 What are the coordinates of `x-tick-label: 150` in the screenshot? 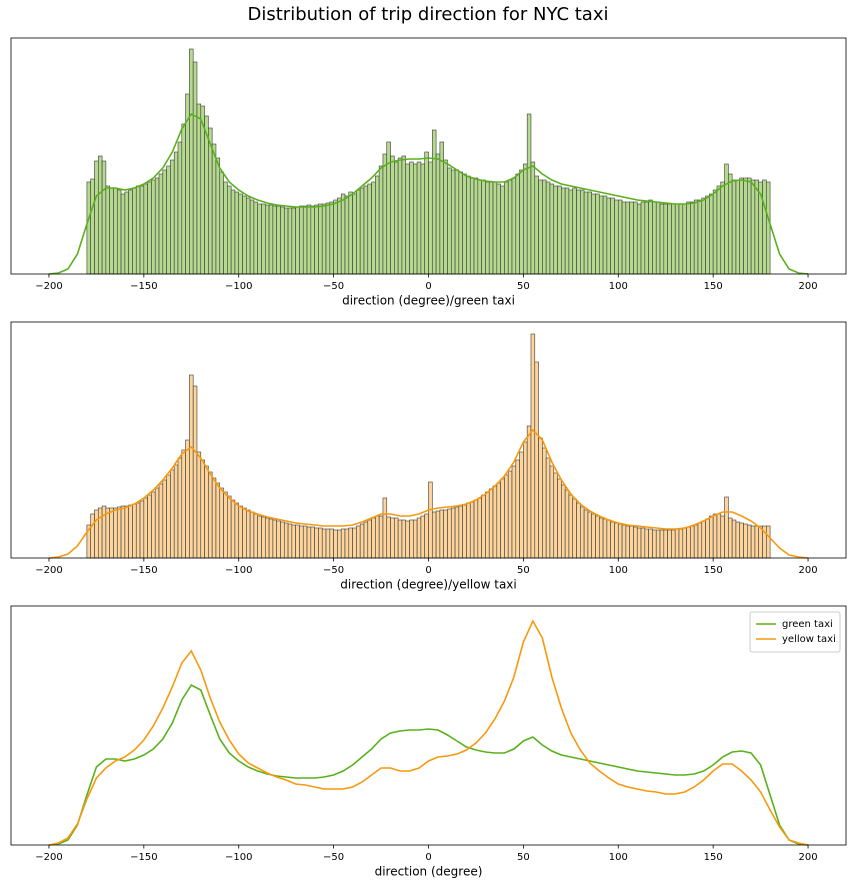 It's located at (713, 570).